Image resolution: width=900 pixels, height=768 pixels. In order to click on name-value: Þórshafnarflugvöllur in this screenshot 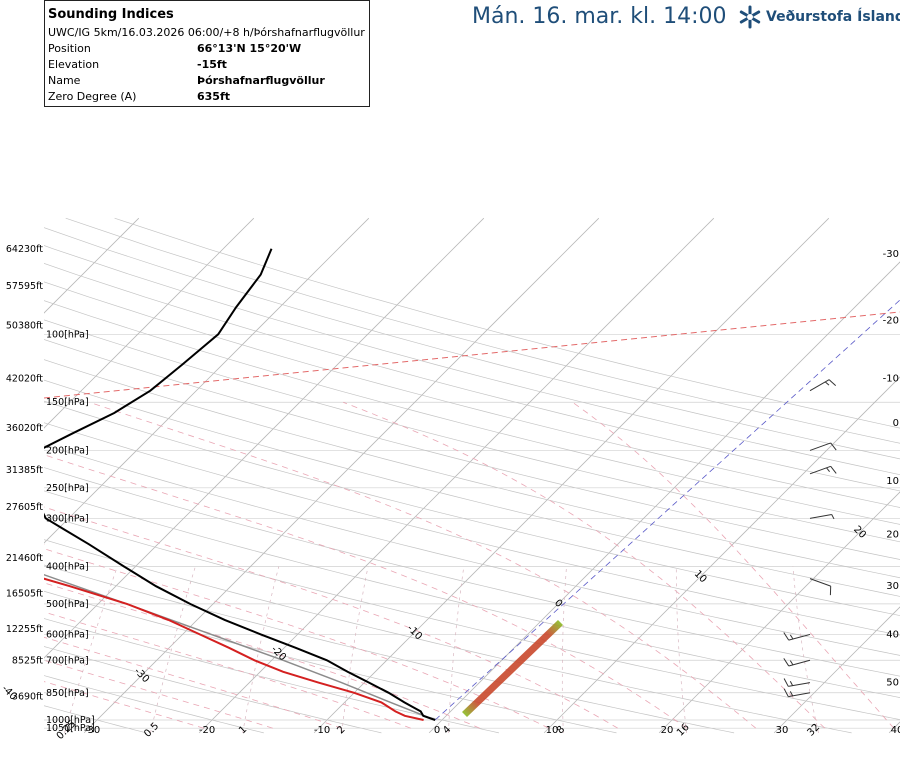, I will do `click(261, 80)`.